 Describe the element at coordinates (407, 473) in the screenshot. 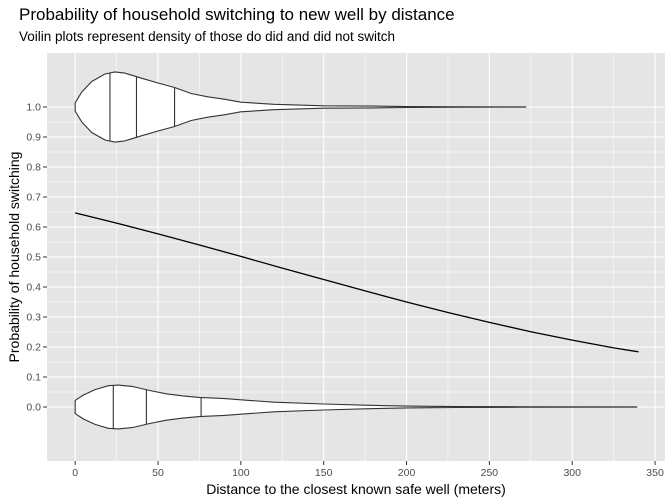

I see `x-tick-label: 200` at that location.